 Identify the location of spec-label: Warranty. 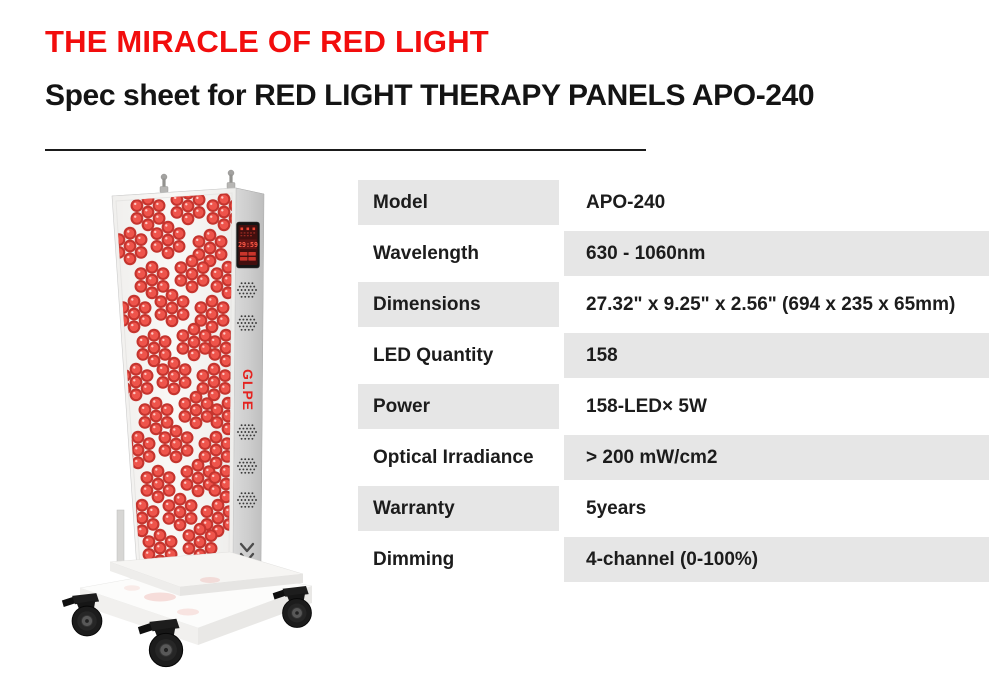
(458, 508).